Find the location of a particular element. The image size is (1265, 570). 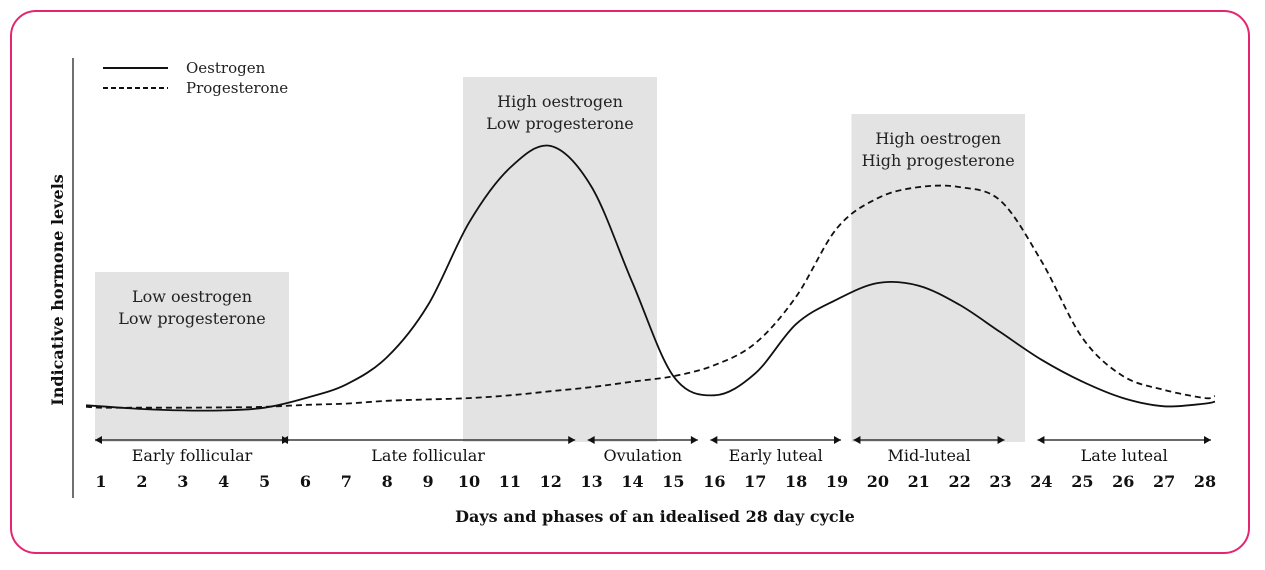

x-tick-label: 21 is located at coordinates (919, 481).